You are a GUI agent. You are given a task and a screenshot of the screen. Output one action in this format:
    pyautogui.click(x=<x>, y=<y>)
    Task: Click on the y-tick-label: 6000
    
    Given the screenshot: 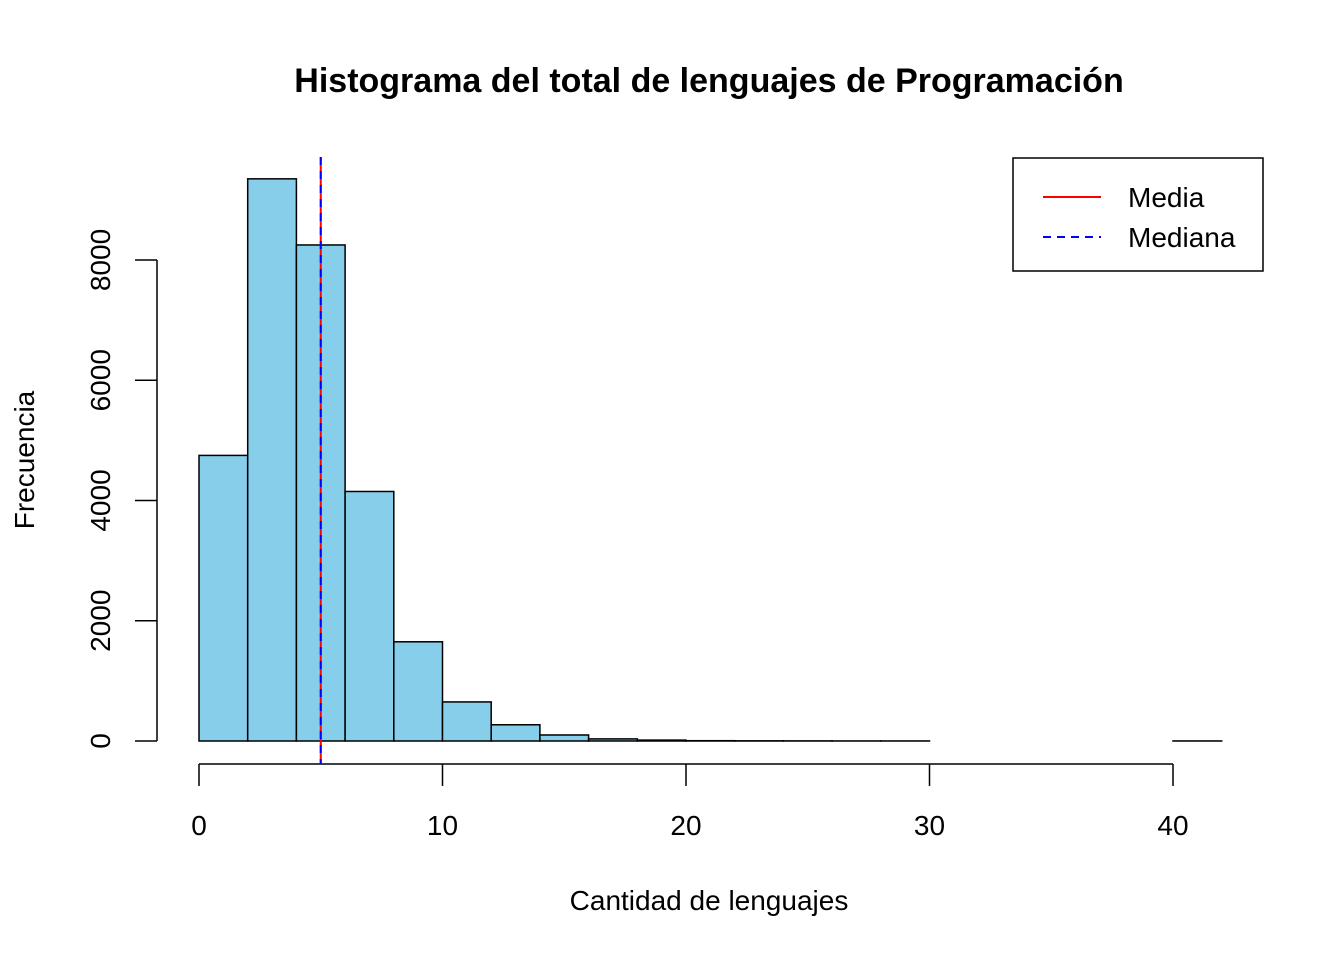 What is the action you would take?
    pyautogui.click(x=100, y=380)
    